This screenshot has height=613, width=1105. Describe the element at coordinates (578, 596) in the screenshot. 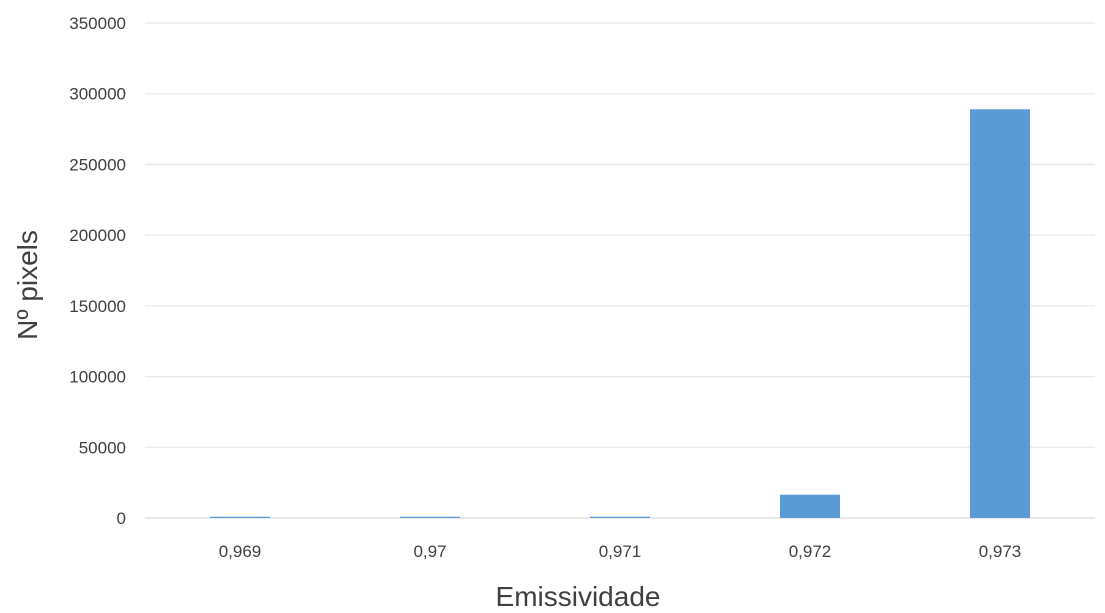

I see `x-axis-title: Emissividade` at that location.